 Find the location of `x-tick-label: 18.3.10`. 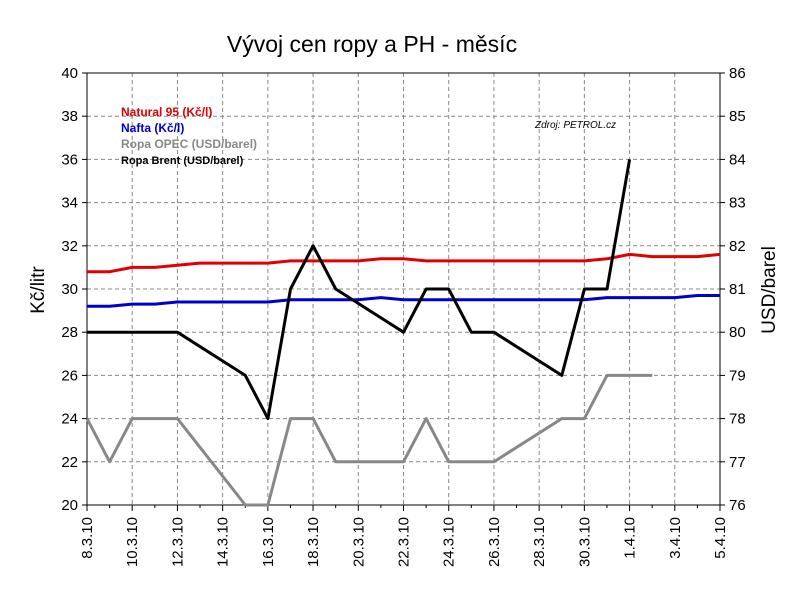

x-tick-label: 18.3.10 is located at coordinates (313, 542).